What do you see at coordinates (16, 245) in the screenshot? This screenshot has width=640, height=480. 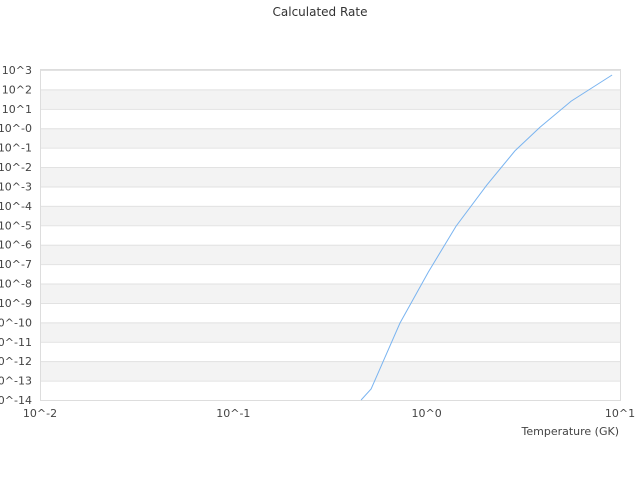 I see `y-tick-label: 10^-6` at bounding box center [16, 245].